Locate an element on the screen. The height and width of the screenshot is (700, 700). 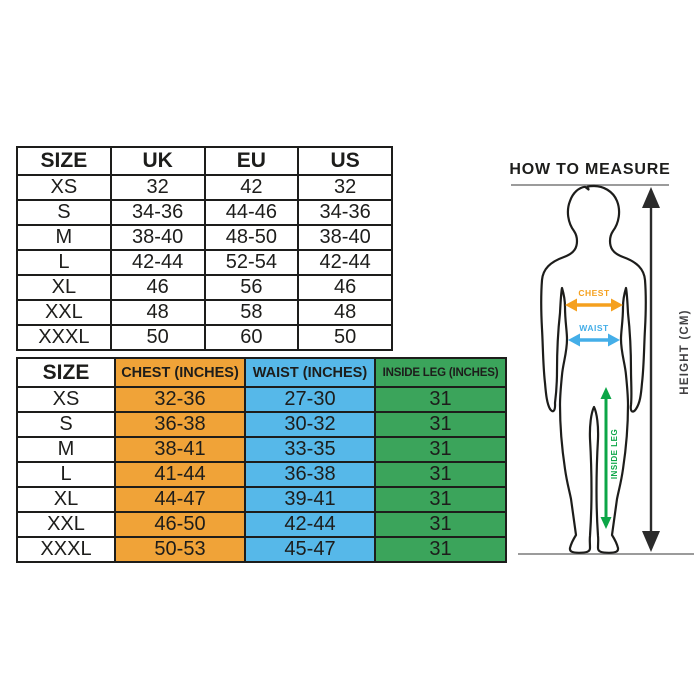
height-arrow-label: HEIGHT (CM) is located at coordinates (685, 351).